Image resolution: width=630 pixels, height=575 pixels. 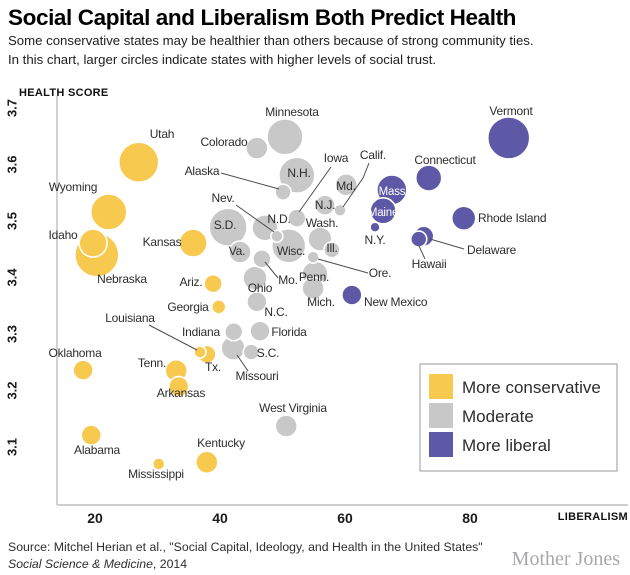 What do you see at coordinates (193, 243) in the screenshot?
I see `bubble-kansas` at bounding box center [193, 243].